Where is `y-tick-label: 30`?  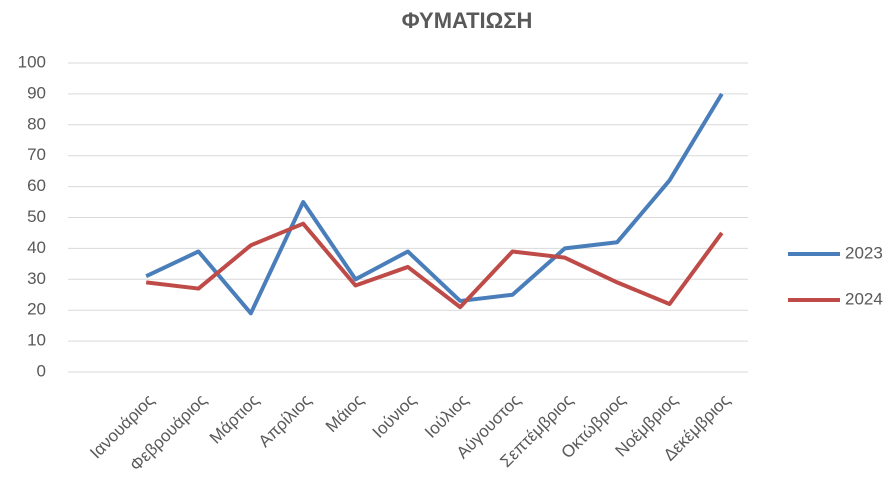 y-tick-label: 30 is located at coordinates (36, 278).